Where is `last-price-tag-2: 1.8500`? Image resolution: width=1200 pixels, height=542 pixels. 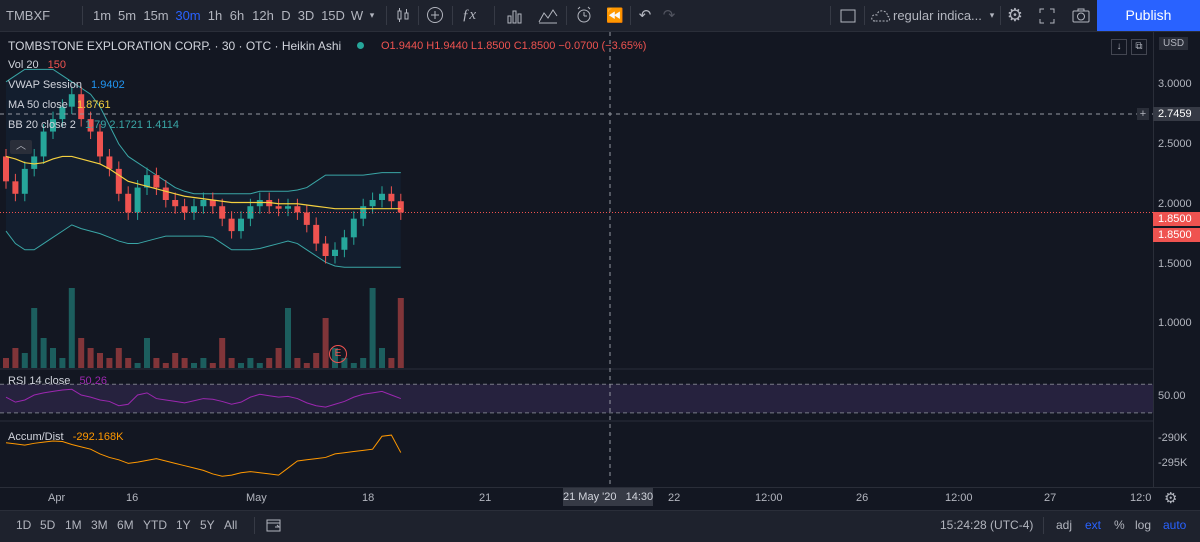
last-price-tag-2: 1.8500 is located at coordinates (1176, 235).